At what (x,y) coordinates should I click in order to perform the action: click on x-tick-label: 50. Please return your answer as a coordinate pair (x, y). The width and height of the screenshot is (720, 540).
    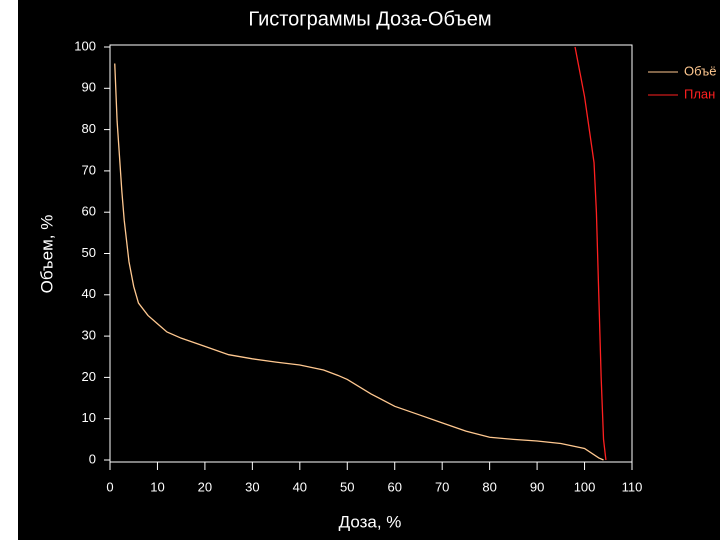
    Looking at the image, I should click on (347, 486).